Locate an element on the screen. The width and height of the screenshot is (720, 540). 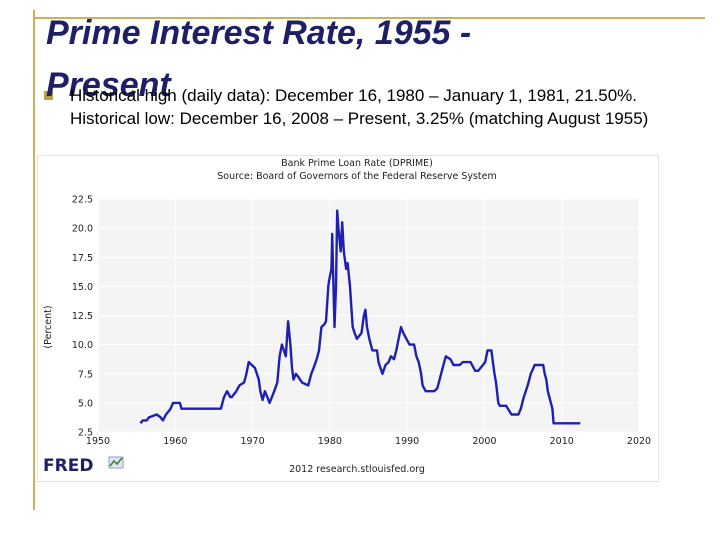
y-tick-label: 17.5 is located at coordinates (82, 258).